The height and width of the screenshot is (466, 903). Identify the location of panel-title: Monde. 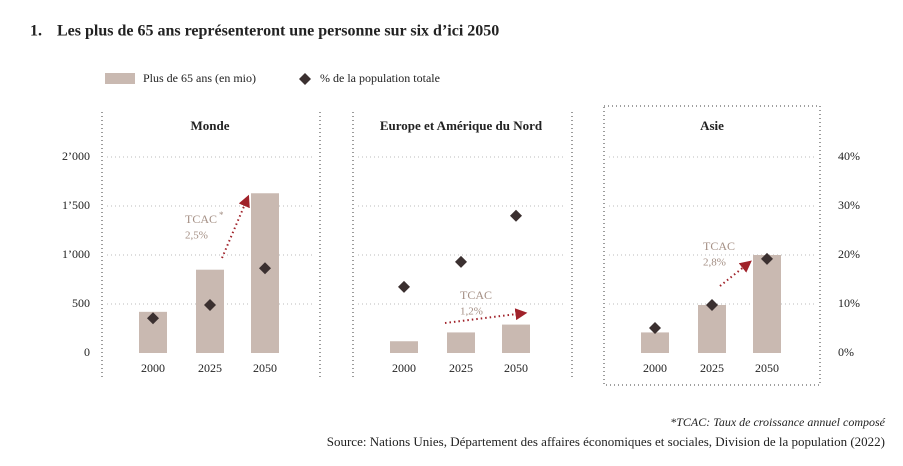
(210, 125).